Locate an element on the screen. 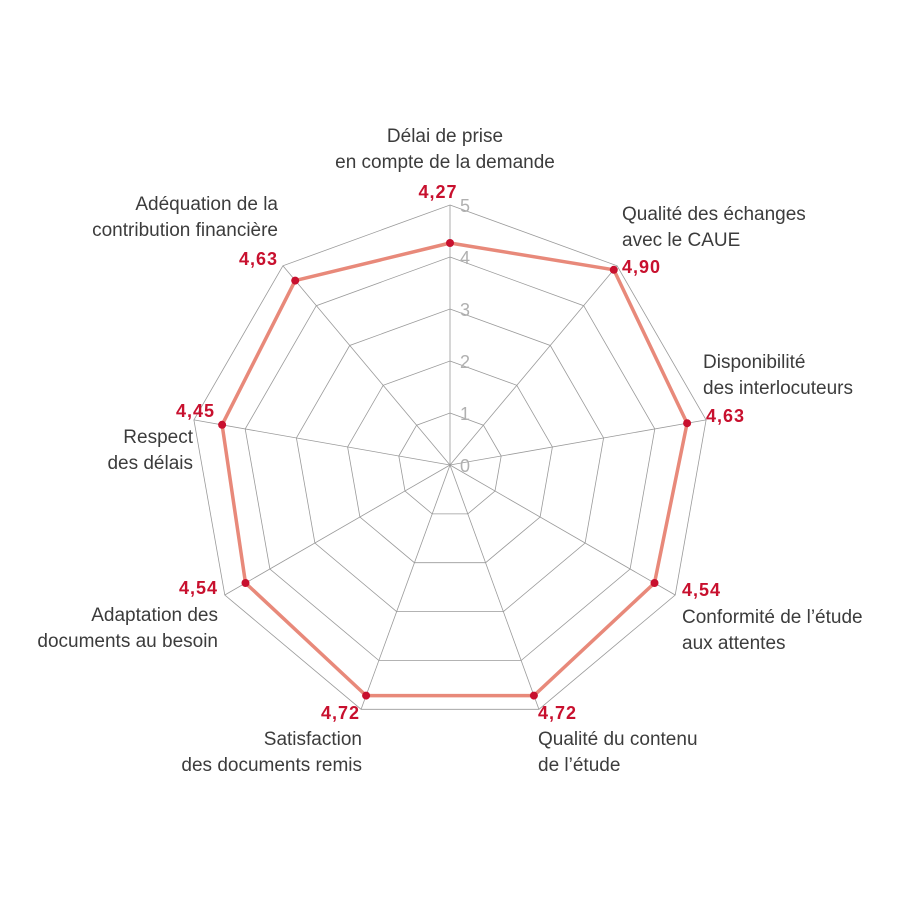  radar-tick-labels: 0 1 2 3 4 5 is located at coordinates (465, 336).